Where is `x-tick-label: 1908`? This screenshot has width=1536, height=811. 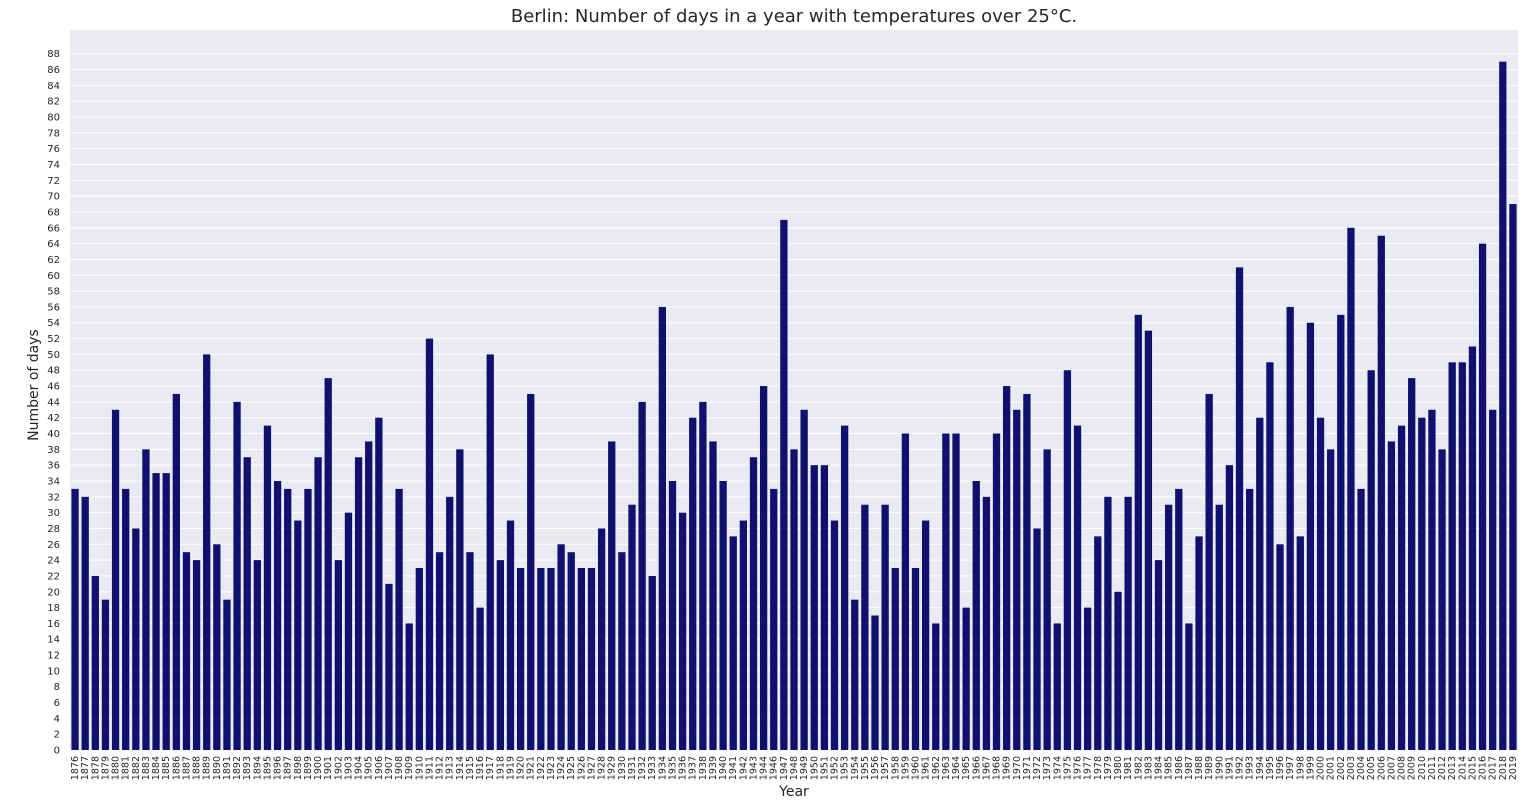
x-tick-label: 1908 is located at coordinates (399, 768).